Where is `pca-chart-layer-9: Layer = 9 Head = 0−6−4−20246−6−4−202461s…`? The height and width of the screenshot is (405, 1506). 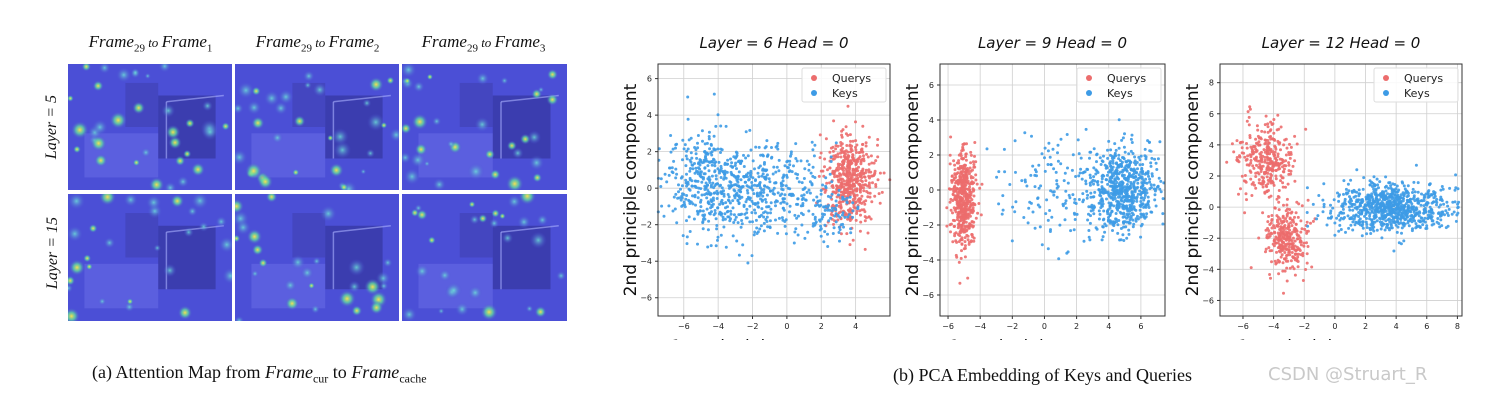 pca-chart-layer-9: Layer = 9 Head = 0−6−4−20246−6−4−202461s… is located at coordinates (1034, 187).